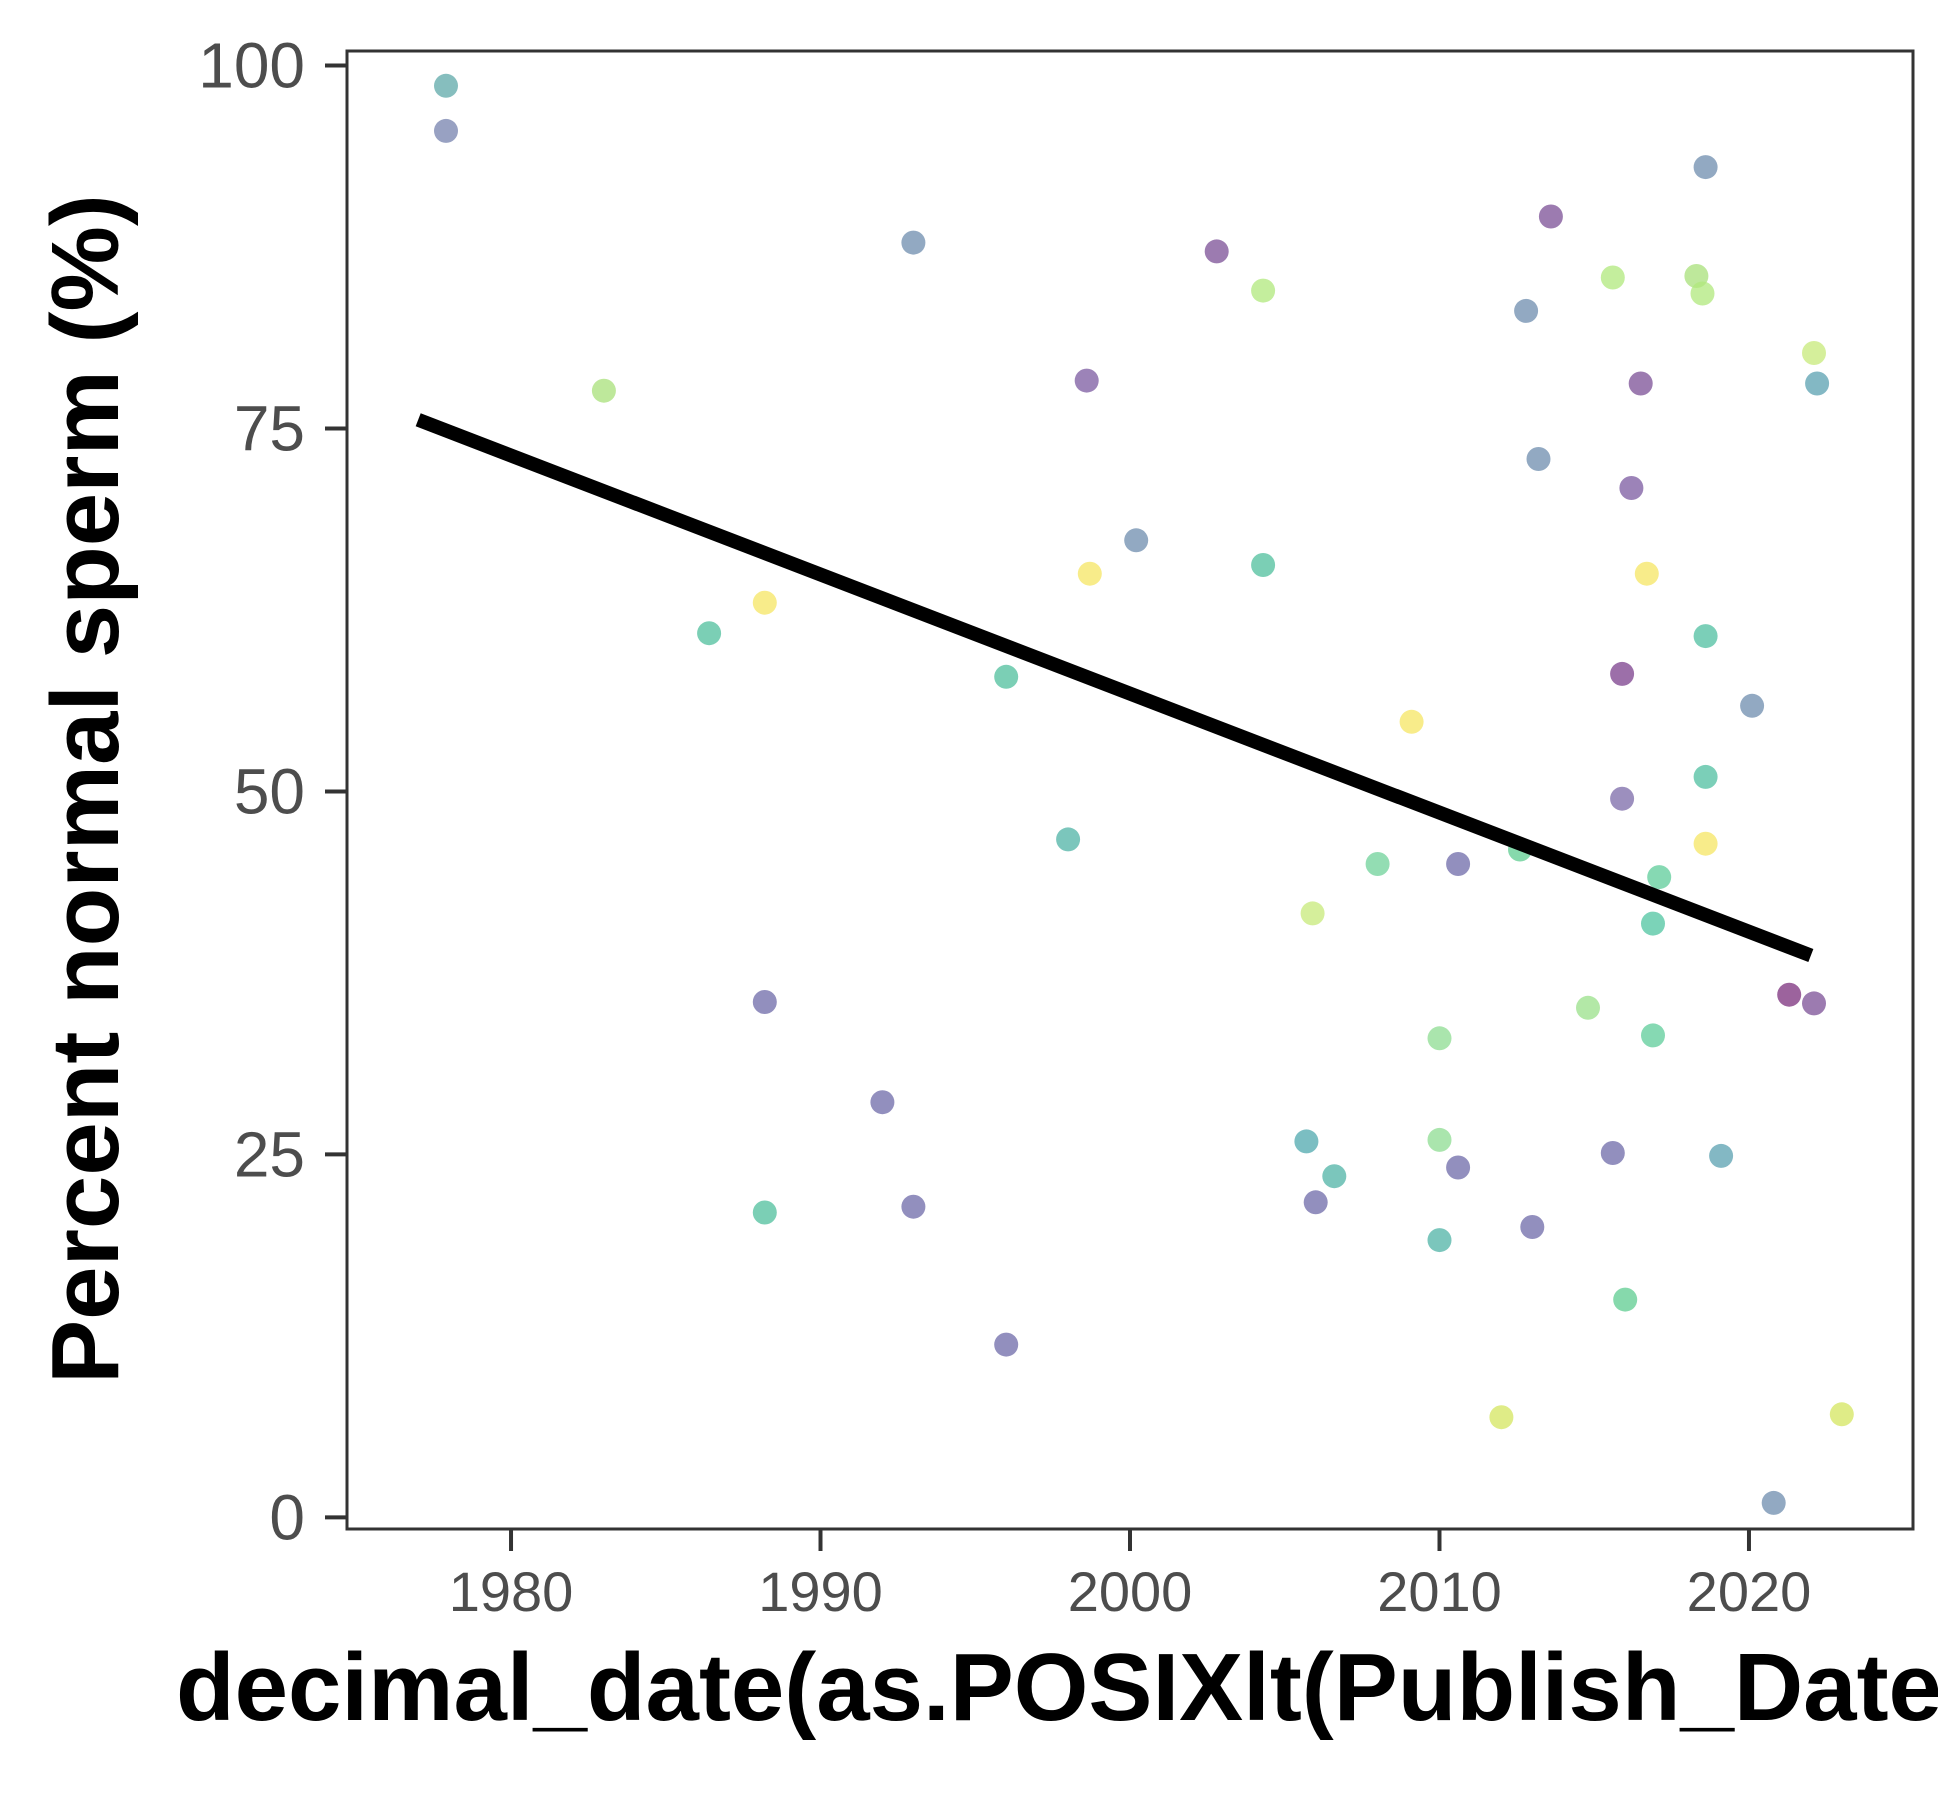  Describe the element at coordinates (1749, 1591) in the screenshot. I see `x-tick-label-2020: 2020` at that location.